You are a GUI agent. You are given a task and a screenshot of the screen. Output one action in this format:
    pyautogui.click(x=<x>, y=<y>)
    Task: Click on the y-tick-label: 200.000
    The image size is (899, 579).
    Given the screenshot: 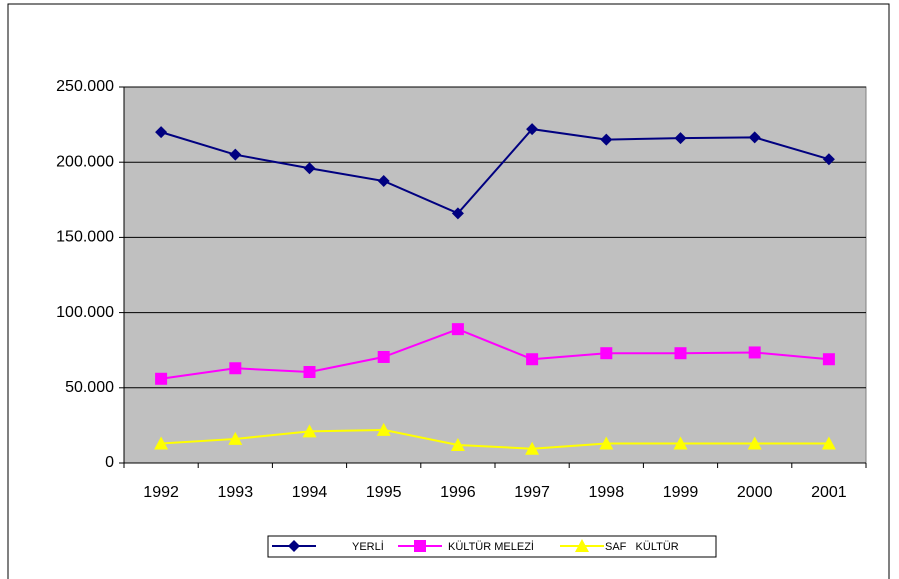 What is the action you would take?
    pyautogui.click(x=85, y=161)
    